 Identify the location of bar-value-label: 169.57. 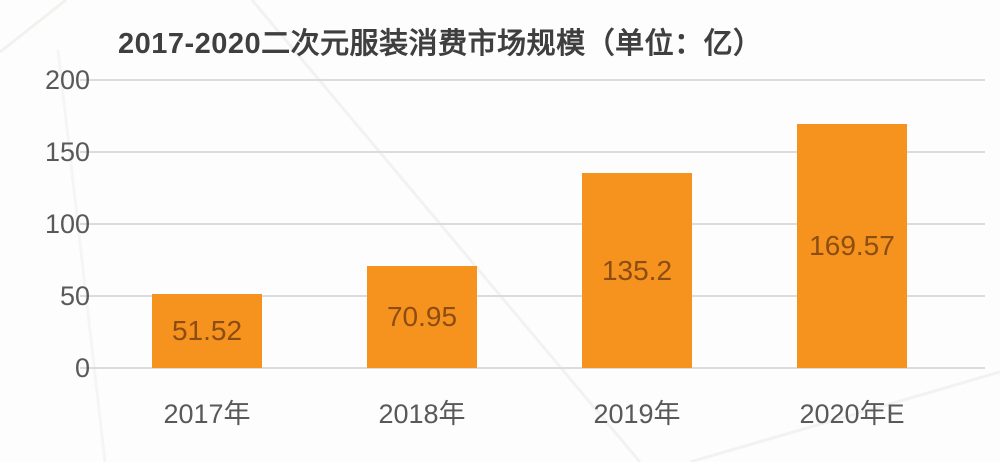
(852, 245).